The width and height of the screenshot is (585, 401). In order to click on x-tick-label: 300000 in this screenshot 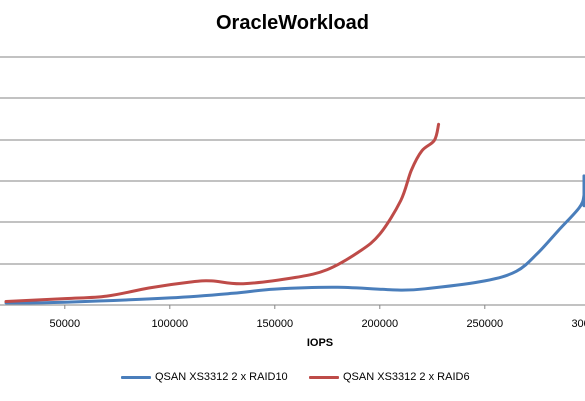, I will do `click(578, 324)`.